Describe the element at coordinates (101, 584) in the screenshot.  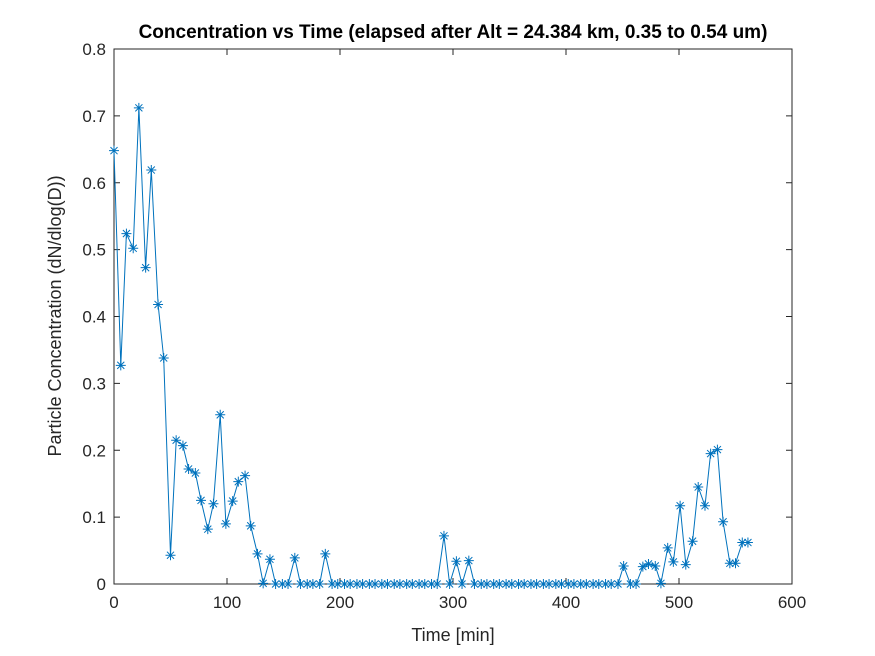
I see `y-tick-label: 0` at that location.